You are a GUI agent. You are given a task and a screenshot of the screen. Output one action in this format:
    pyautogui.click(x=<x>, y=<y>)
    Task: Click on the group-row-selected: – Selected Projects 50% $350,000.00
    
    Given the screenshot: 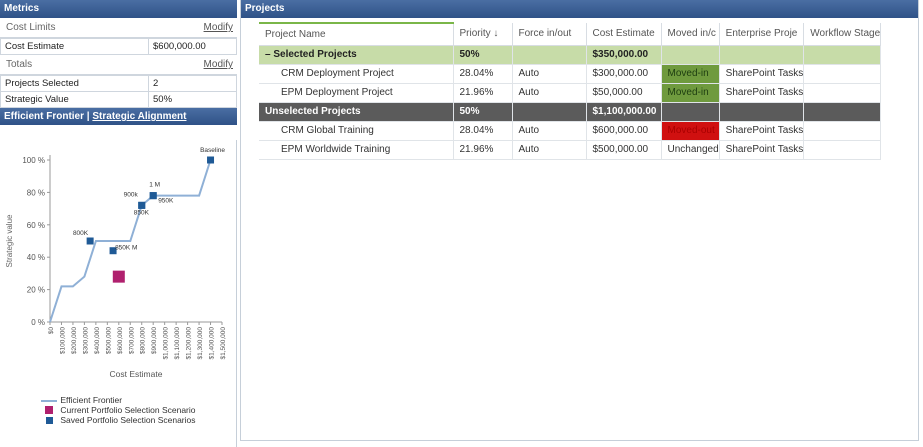 What is the action you would take?
    pyautogui.click(x=570, y=55)
    